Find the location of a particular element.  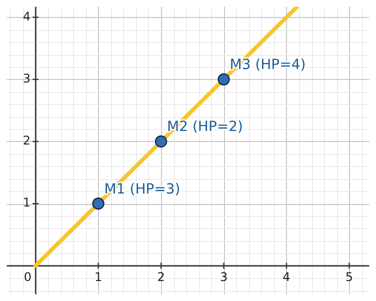

y-tick-label: 3 is located at coordinates (26, 79).